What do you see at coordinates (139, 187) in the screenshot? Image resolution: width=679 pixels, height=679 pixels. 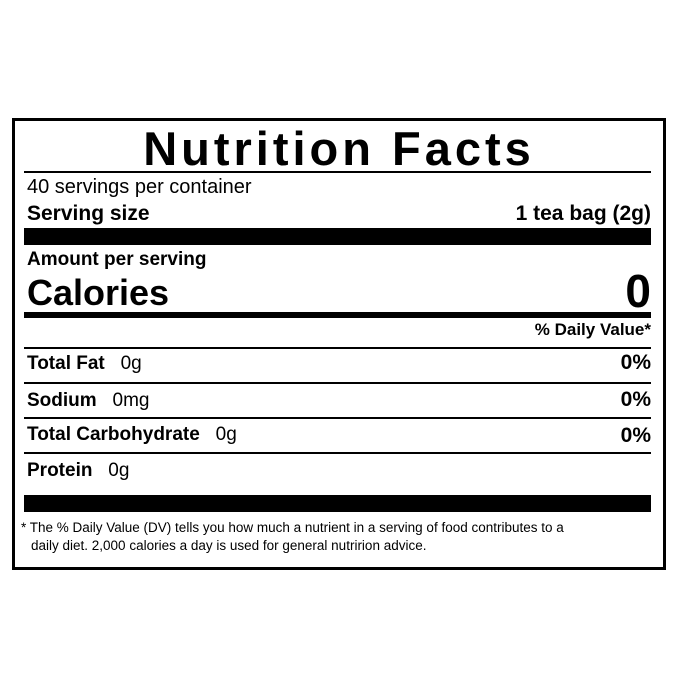 I see `servings-per-container: 40 servings per container` at bounding box center [139, 187].